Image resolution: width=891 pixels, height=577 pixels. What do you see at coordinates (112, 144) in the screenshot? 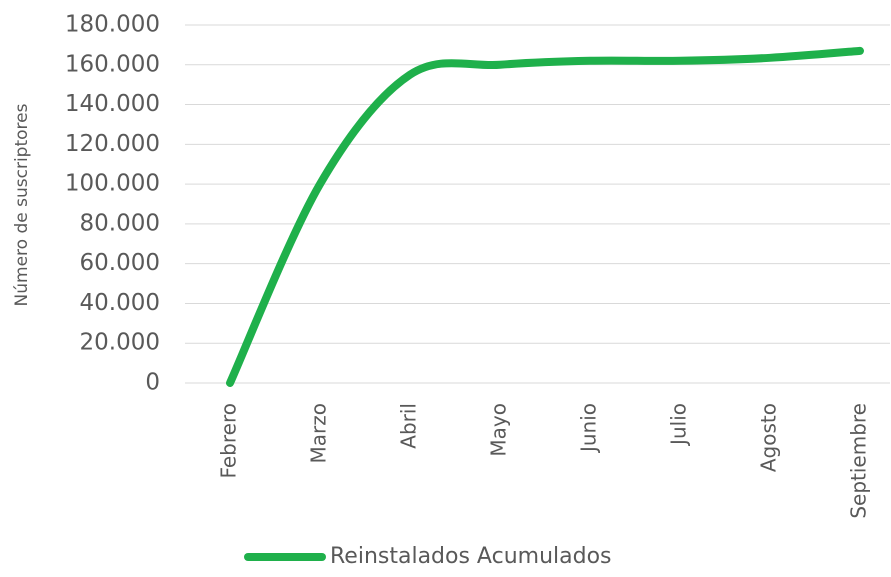
I see `y-tick-label: 120.000` at bounding box center [112, 144].